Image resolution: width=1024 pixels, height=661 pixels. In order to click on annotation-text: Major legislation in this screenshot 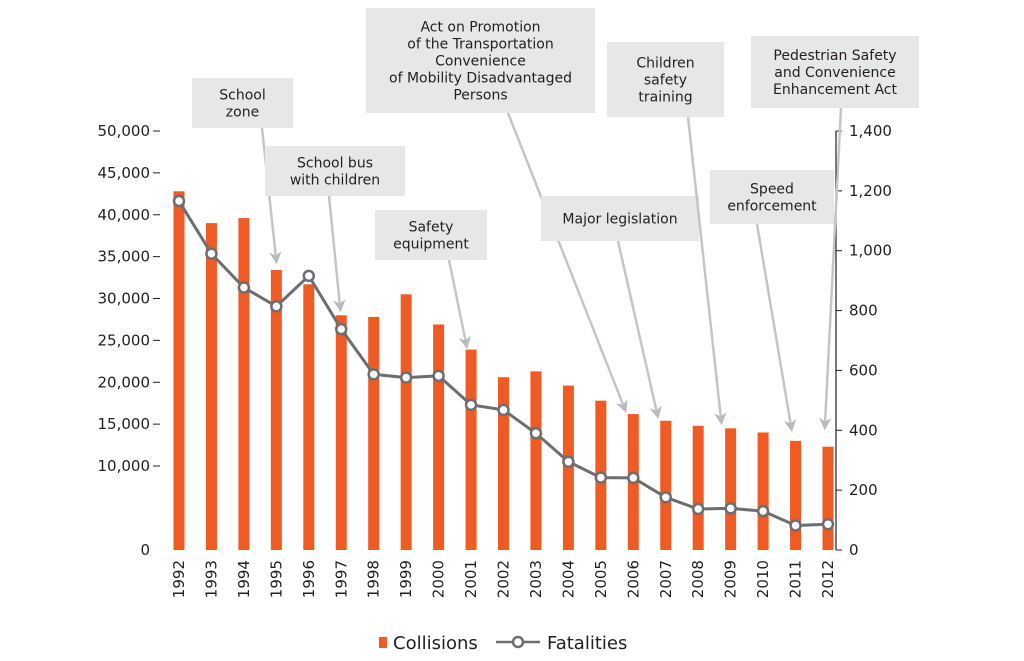, I will do `click(619, 220)`.